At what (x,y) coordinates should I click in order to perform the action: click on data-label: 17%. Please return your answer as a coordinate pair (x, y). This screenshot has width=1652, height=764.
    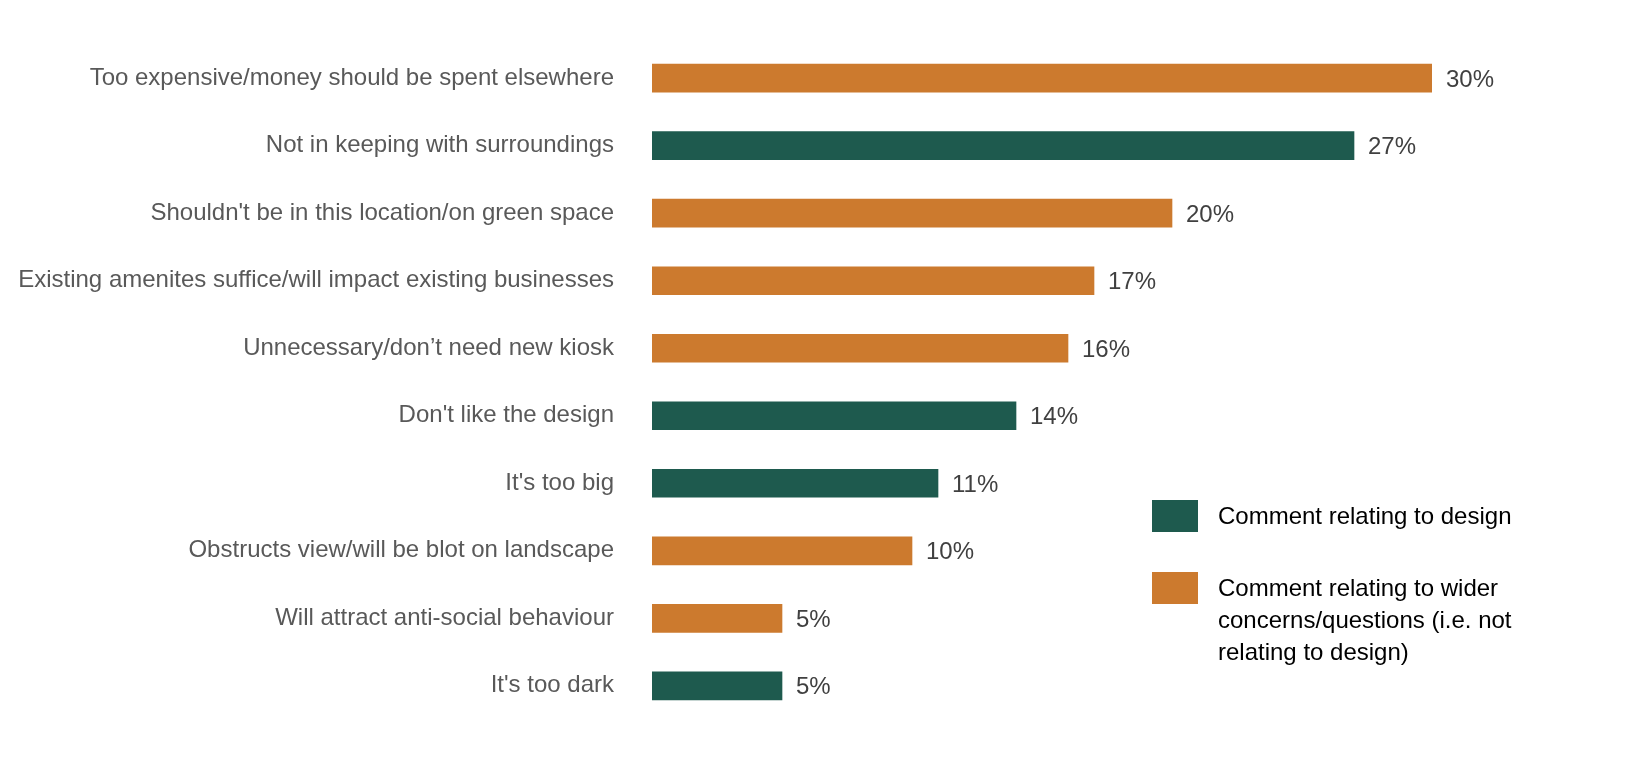
    Looking at the image, I should click on (1132, 281).